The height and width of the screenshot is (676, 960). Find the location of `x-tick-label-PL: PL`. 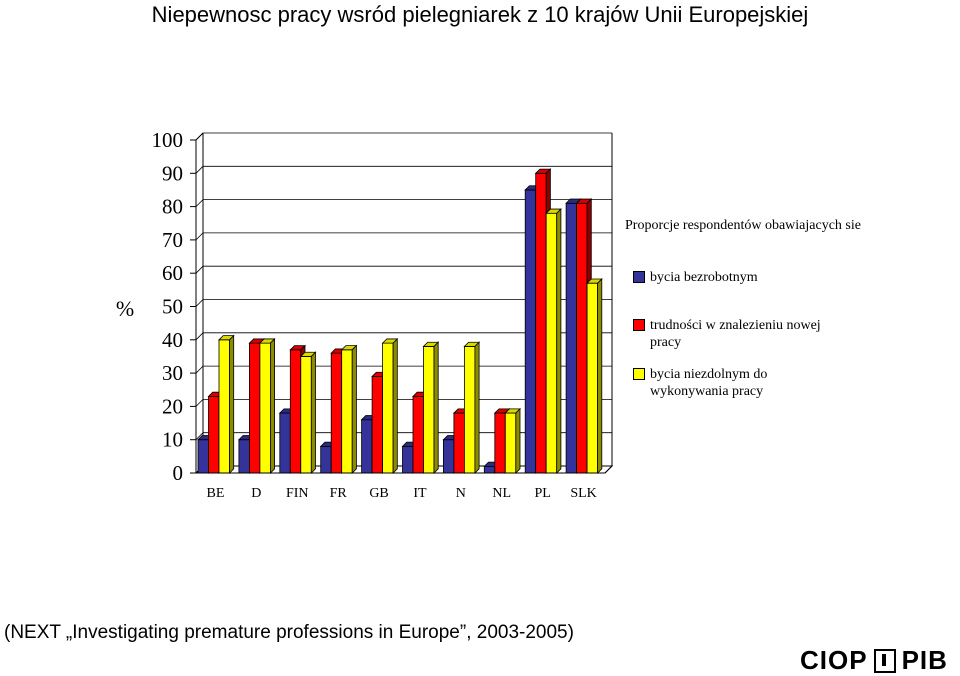

x-tick-label-PL: PL is located at coordinates (542, 493).